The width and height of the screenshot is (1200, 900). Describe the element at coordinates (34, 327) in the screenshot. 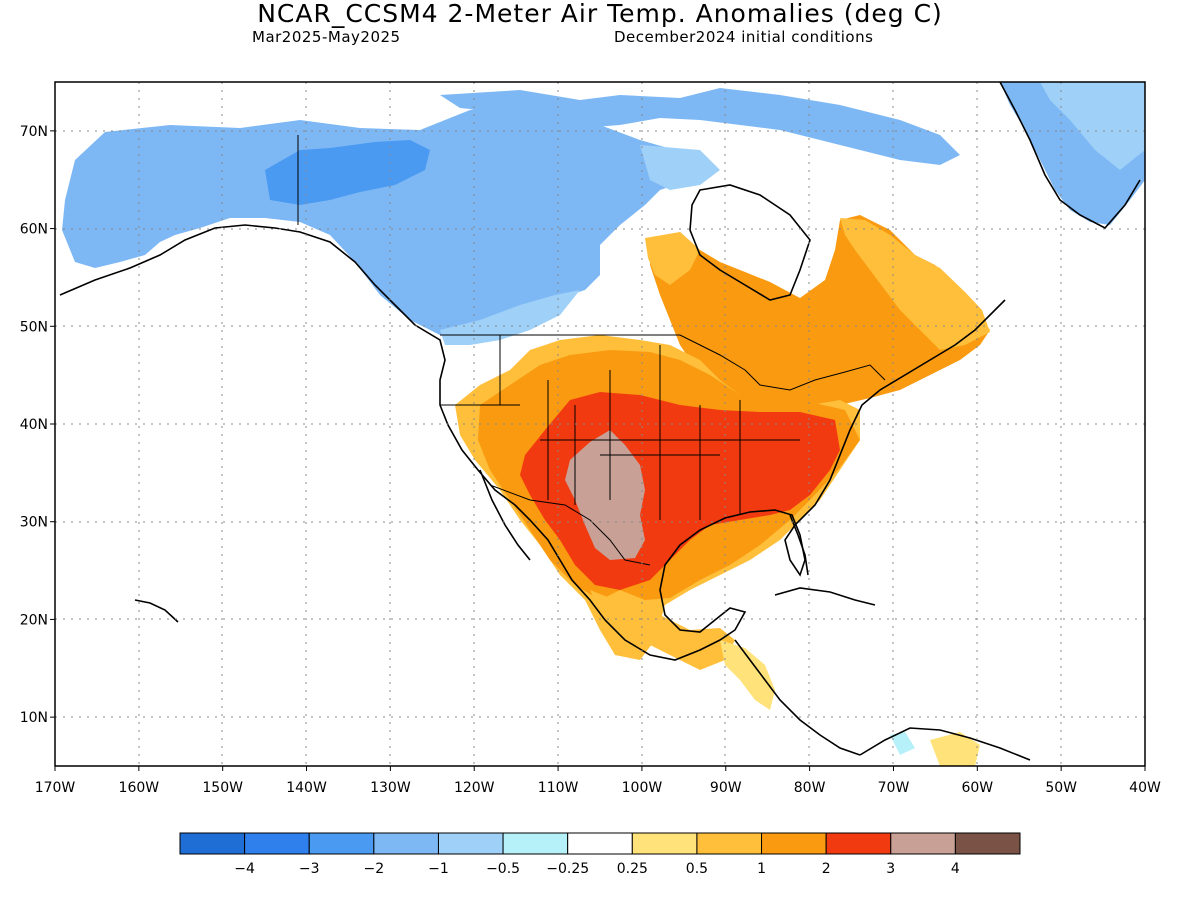

I see `latitude-label: 50N` at that location.